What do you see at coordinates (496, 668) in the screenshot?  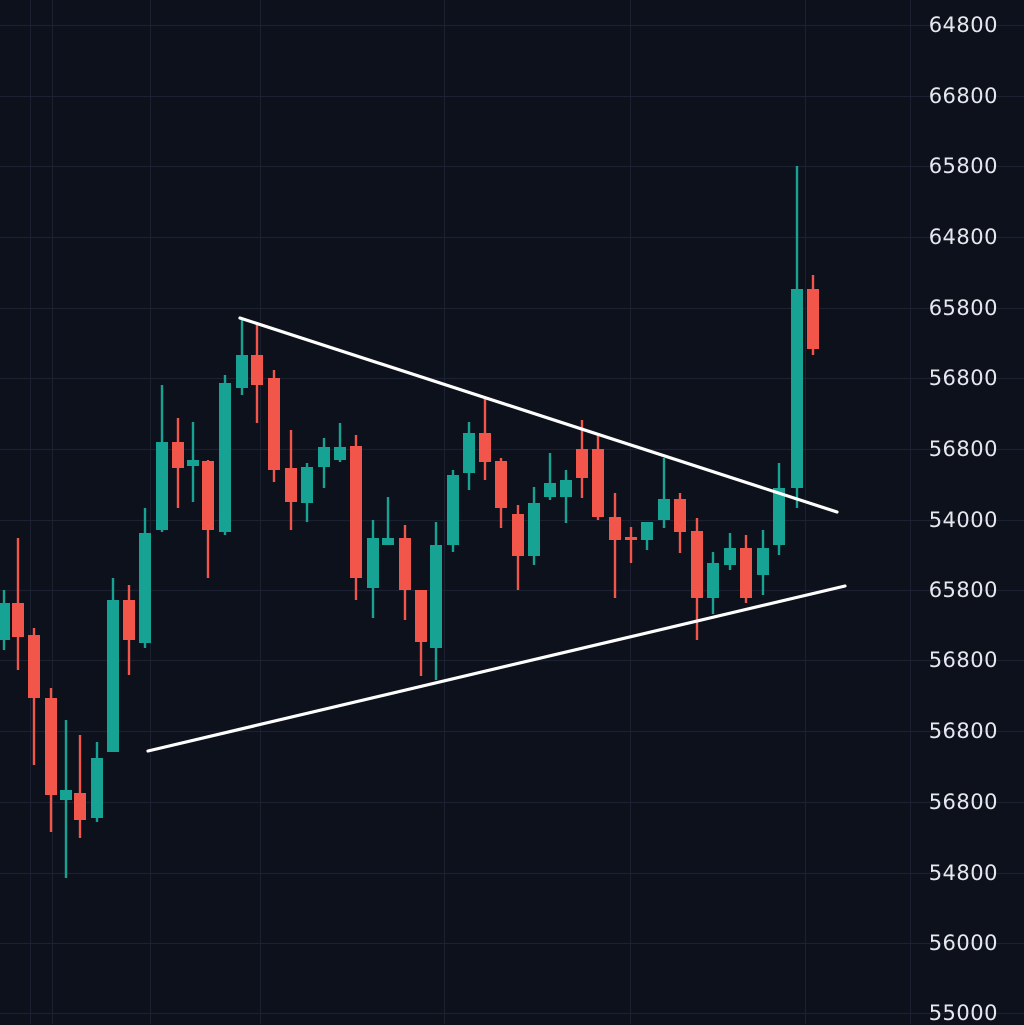 I see `lower-support-trendline` at bounding box center [496, 668].